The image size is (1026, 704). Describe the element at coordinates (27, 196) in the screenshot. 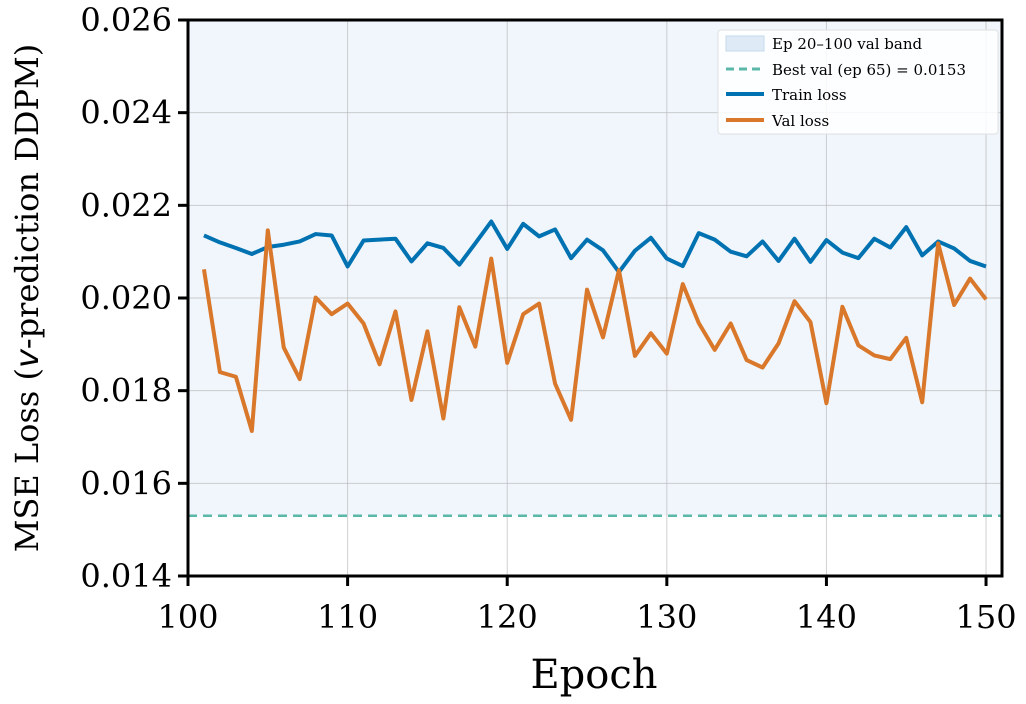

I see `y-axis-title-suffix: -prediction DDPM)` at that location.